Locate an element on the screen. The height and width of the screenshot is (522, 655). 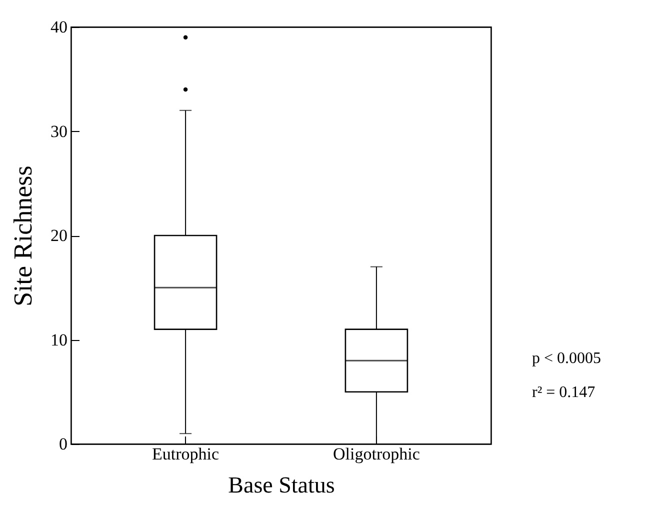
x-tick-label: Eutrophic is located at coordinates (186, 454).